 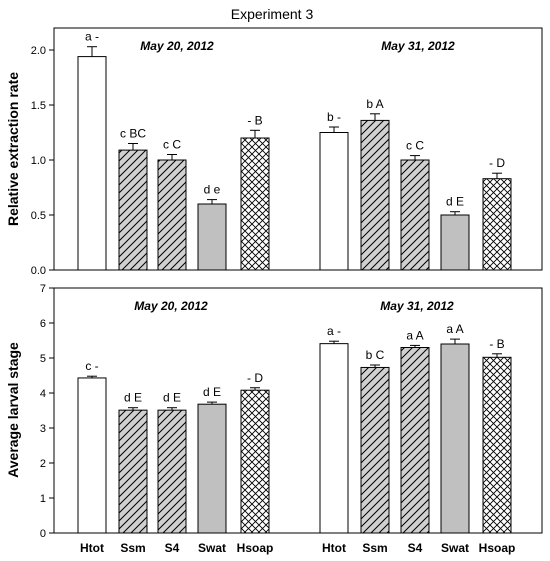 What do you see at coordinates (43, 429) in the screenshot?
I see `y-tick-label: 3` at bounding box center [43, 429].